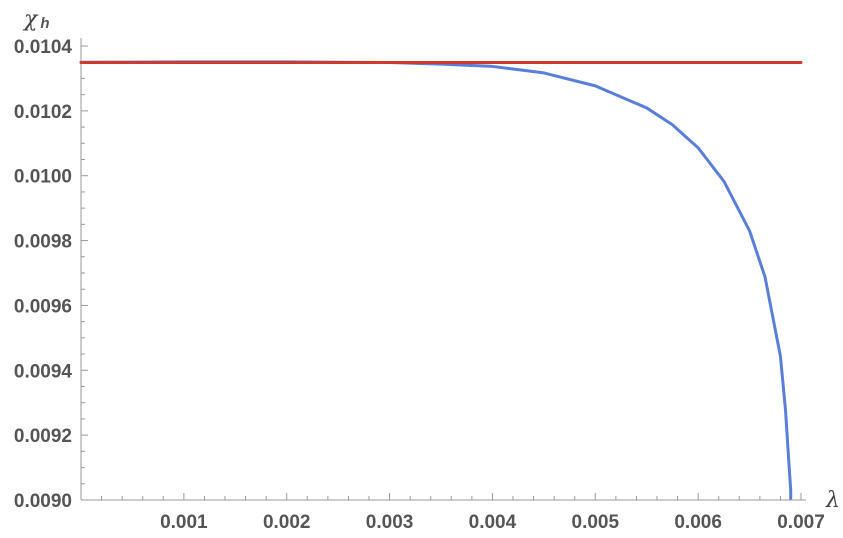 The height and width of the screenshot is (538, 843). Describe the element at coordinates (832, 500) in the screenshot. I see `x-axis-label: λ` at that location.